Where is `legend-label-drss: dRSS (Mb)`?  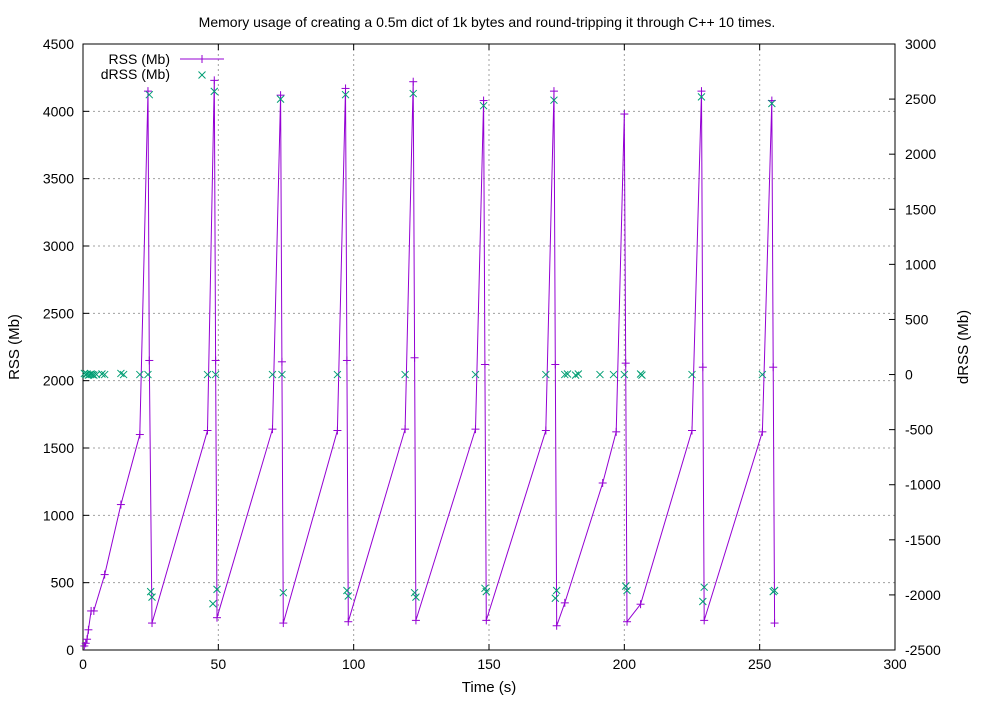 legend-label-drss: dRSS (Mb) is located at coordinates (135, 74).